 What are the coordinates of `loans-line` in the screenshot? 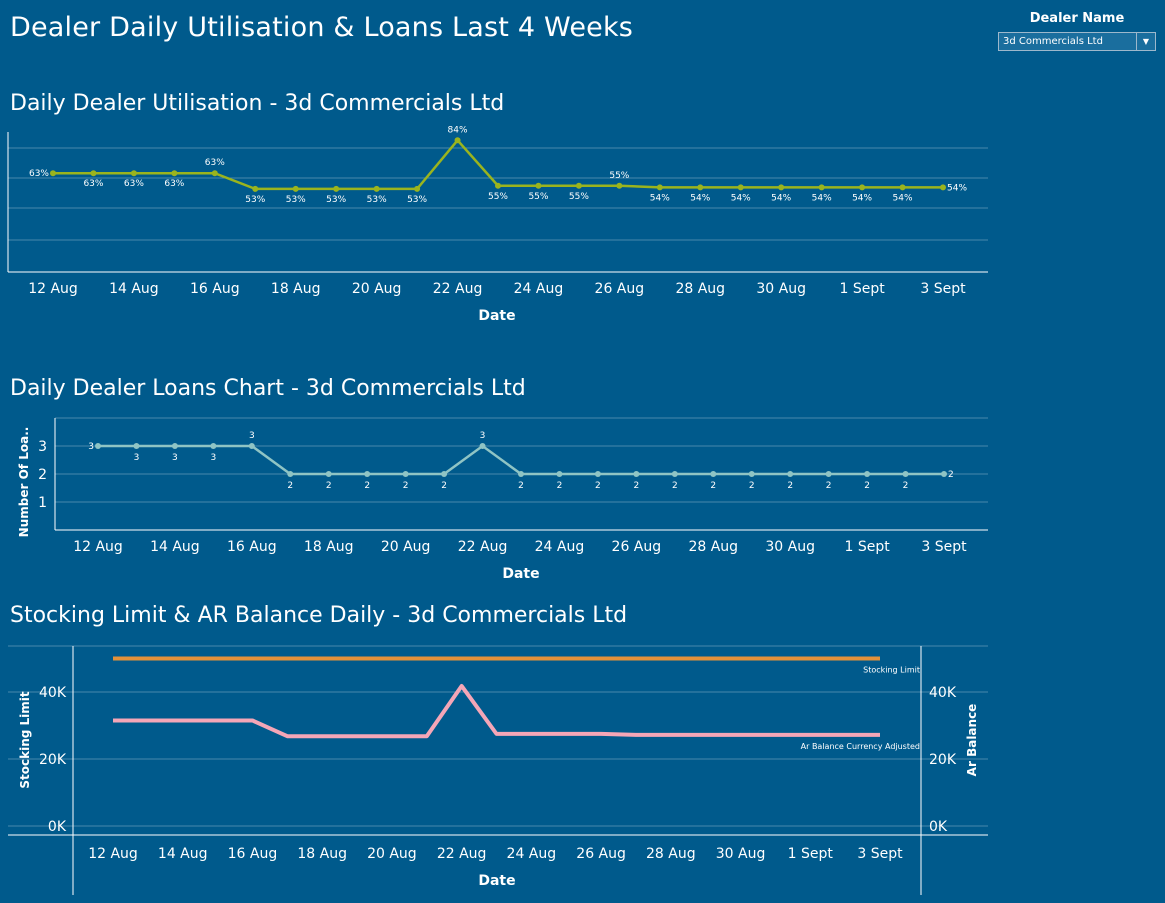 It's located at (521, 460).